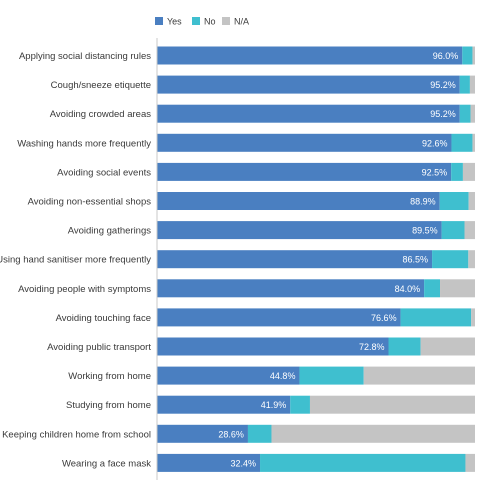 This screenshot has height=495, width=500. What do you see at coordinates (99, 347) in the screenshot?
I see `category-label: Avoiding public transport` at bounding box center [99, 347].